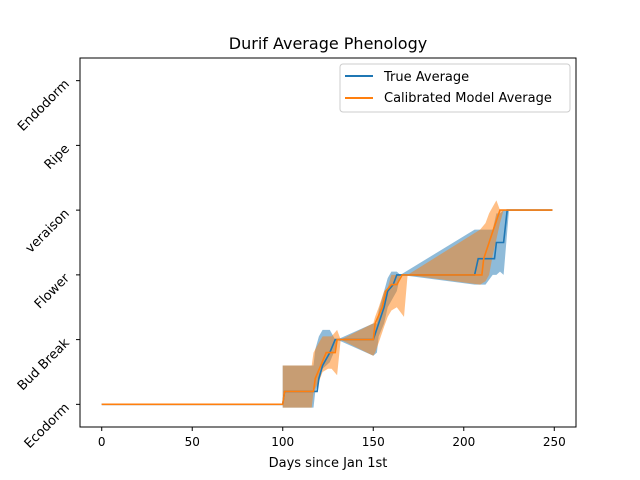 Image resolution: width=640 pixels, height=480 pixels. What do you see at coordinates (47, 426) in the screenshot?
I see `y-tick-label: Ecodorm` at bounding box center [47, 426].